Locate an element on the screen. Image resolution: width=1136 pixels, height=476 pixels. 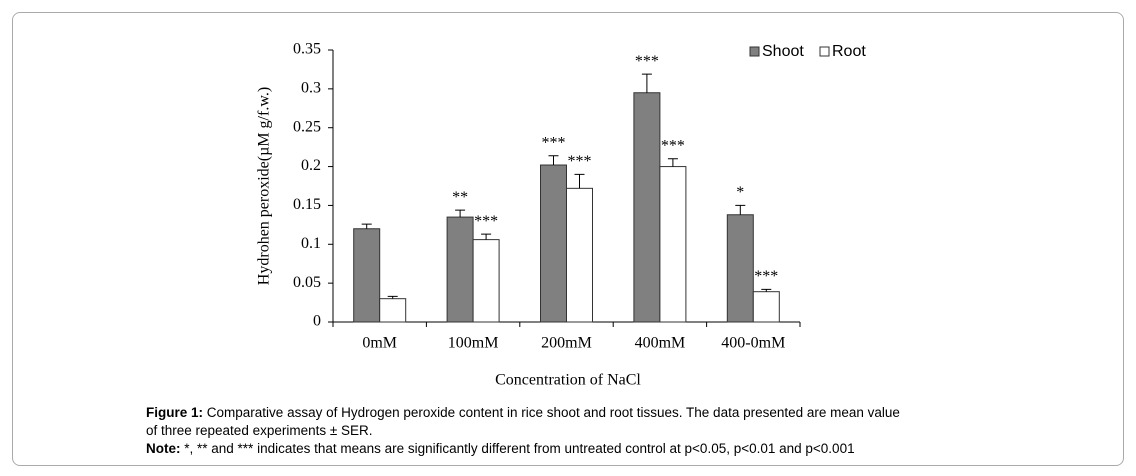
y-axis-label: Hydrohen peroxide(µM g/f.w.) is located at coordinates (264, 186).